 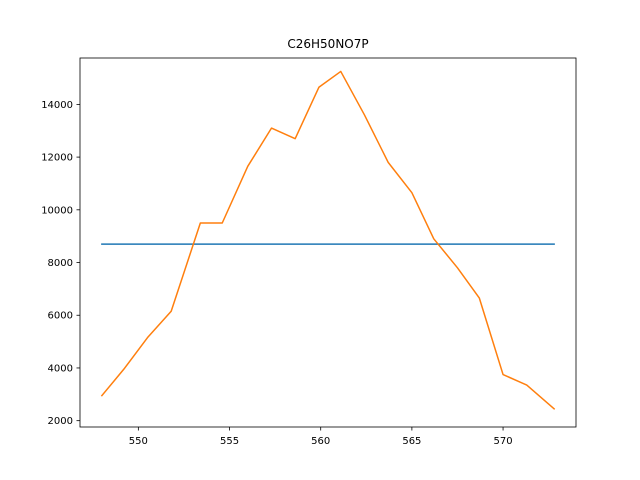 What do you see at coordinates (57, 210) in the screenshot?
I see `y-tick-label: 10000` at bounding box center [57, 210].